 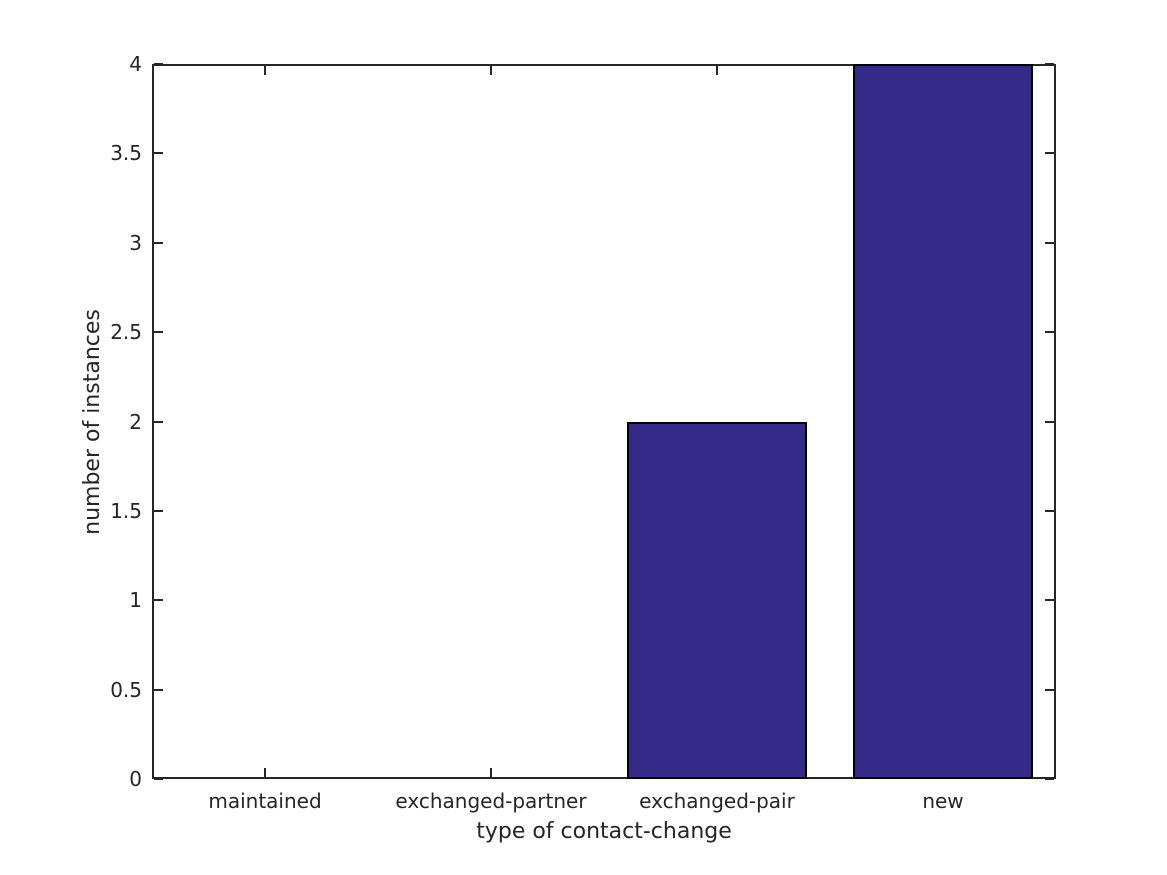 I want to click on y-tick-label: 0, so click(x=135, y=779).